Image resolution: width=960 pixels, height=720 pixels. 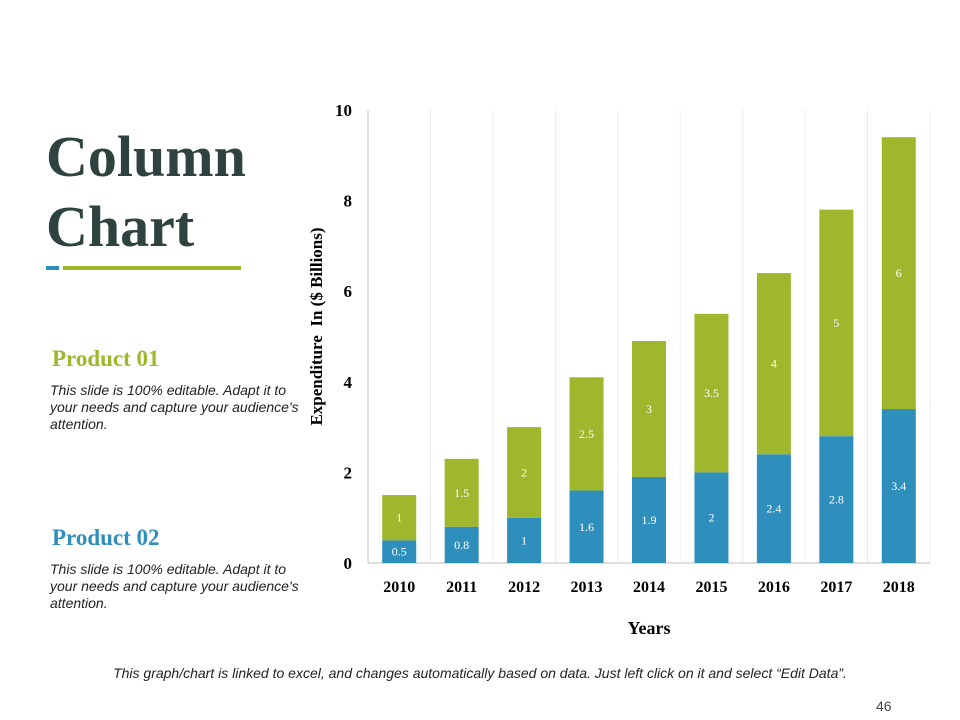 What do you see at coordinates (348, 563) in the screenshot?
I see `y-tick-label: 0` at bounding box center [348, 563].